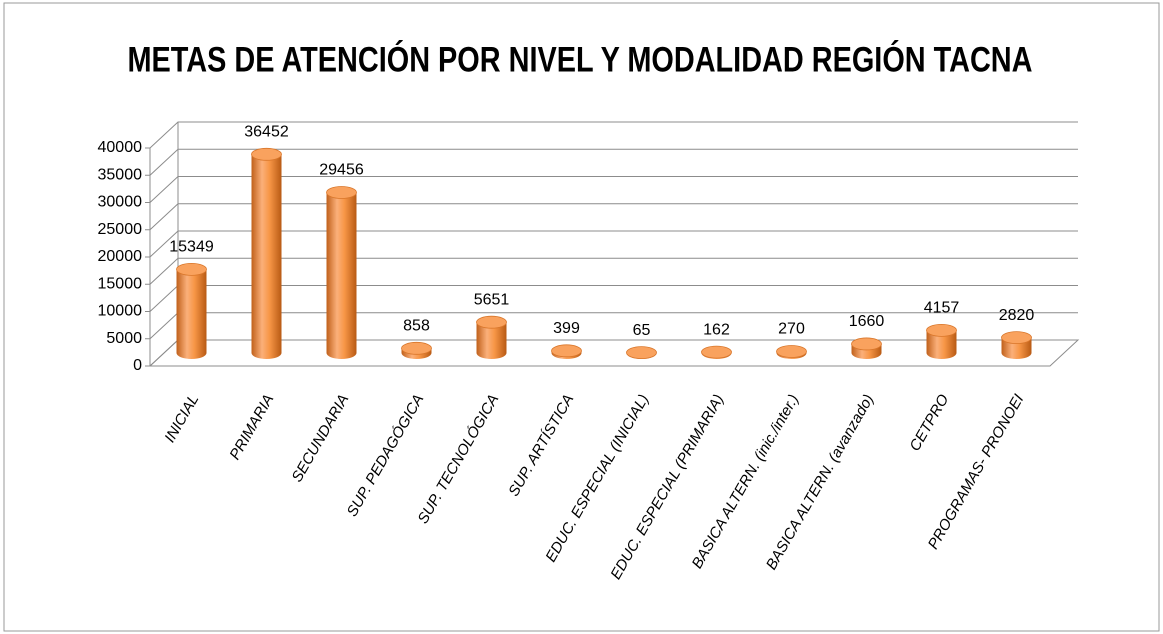  What do you see at coordinates (867, 321) in the screenshot?
I see `value-label: 1660` at bounding box center [867, 321].